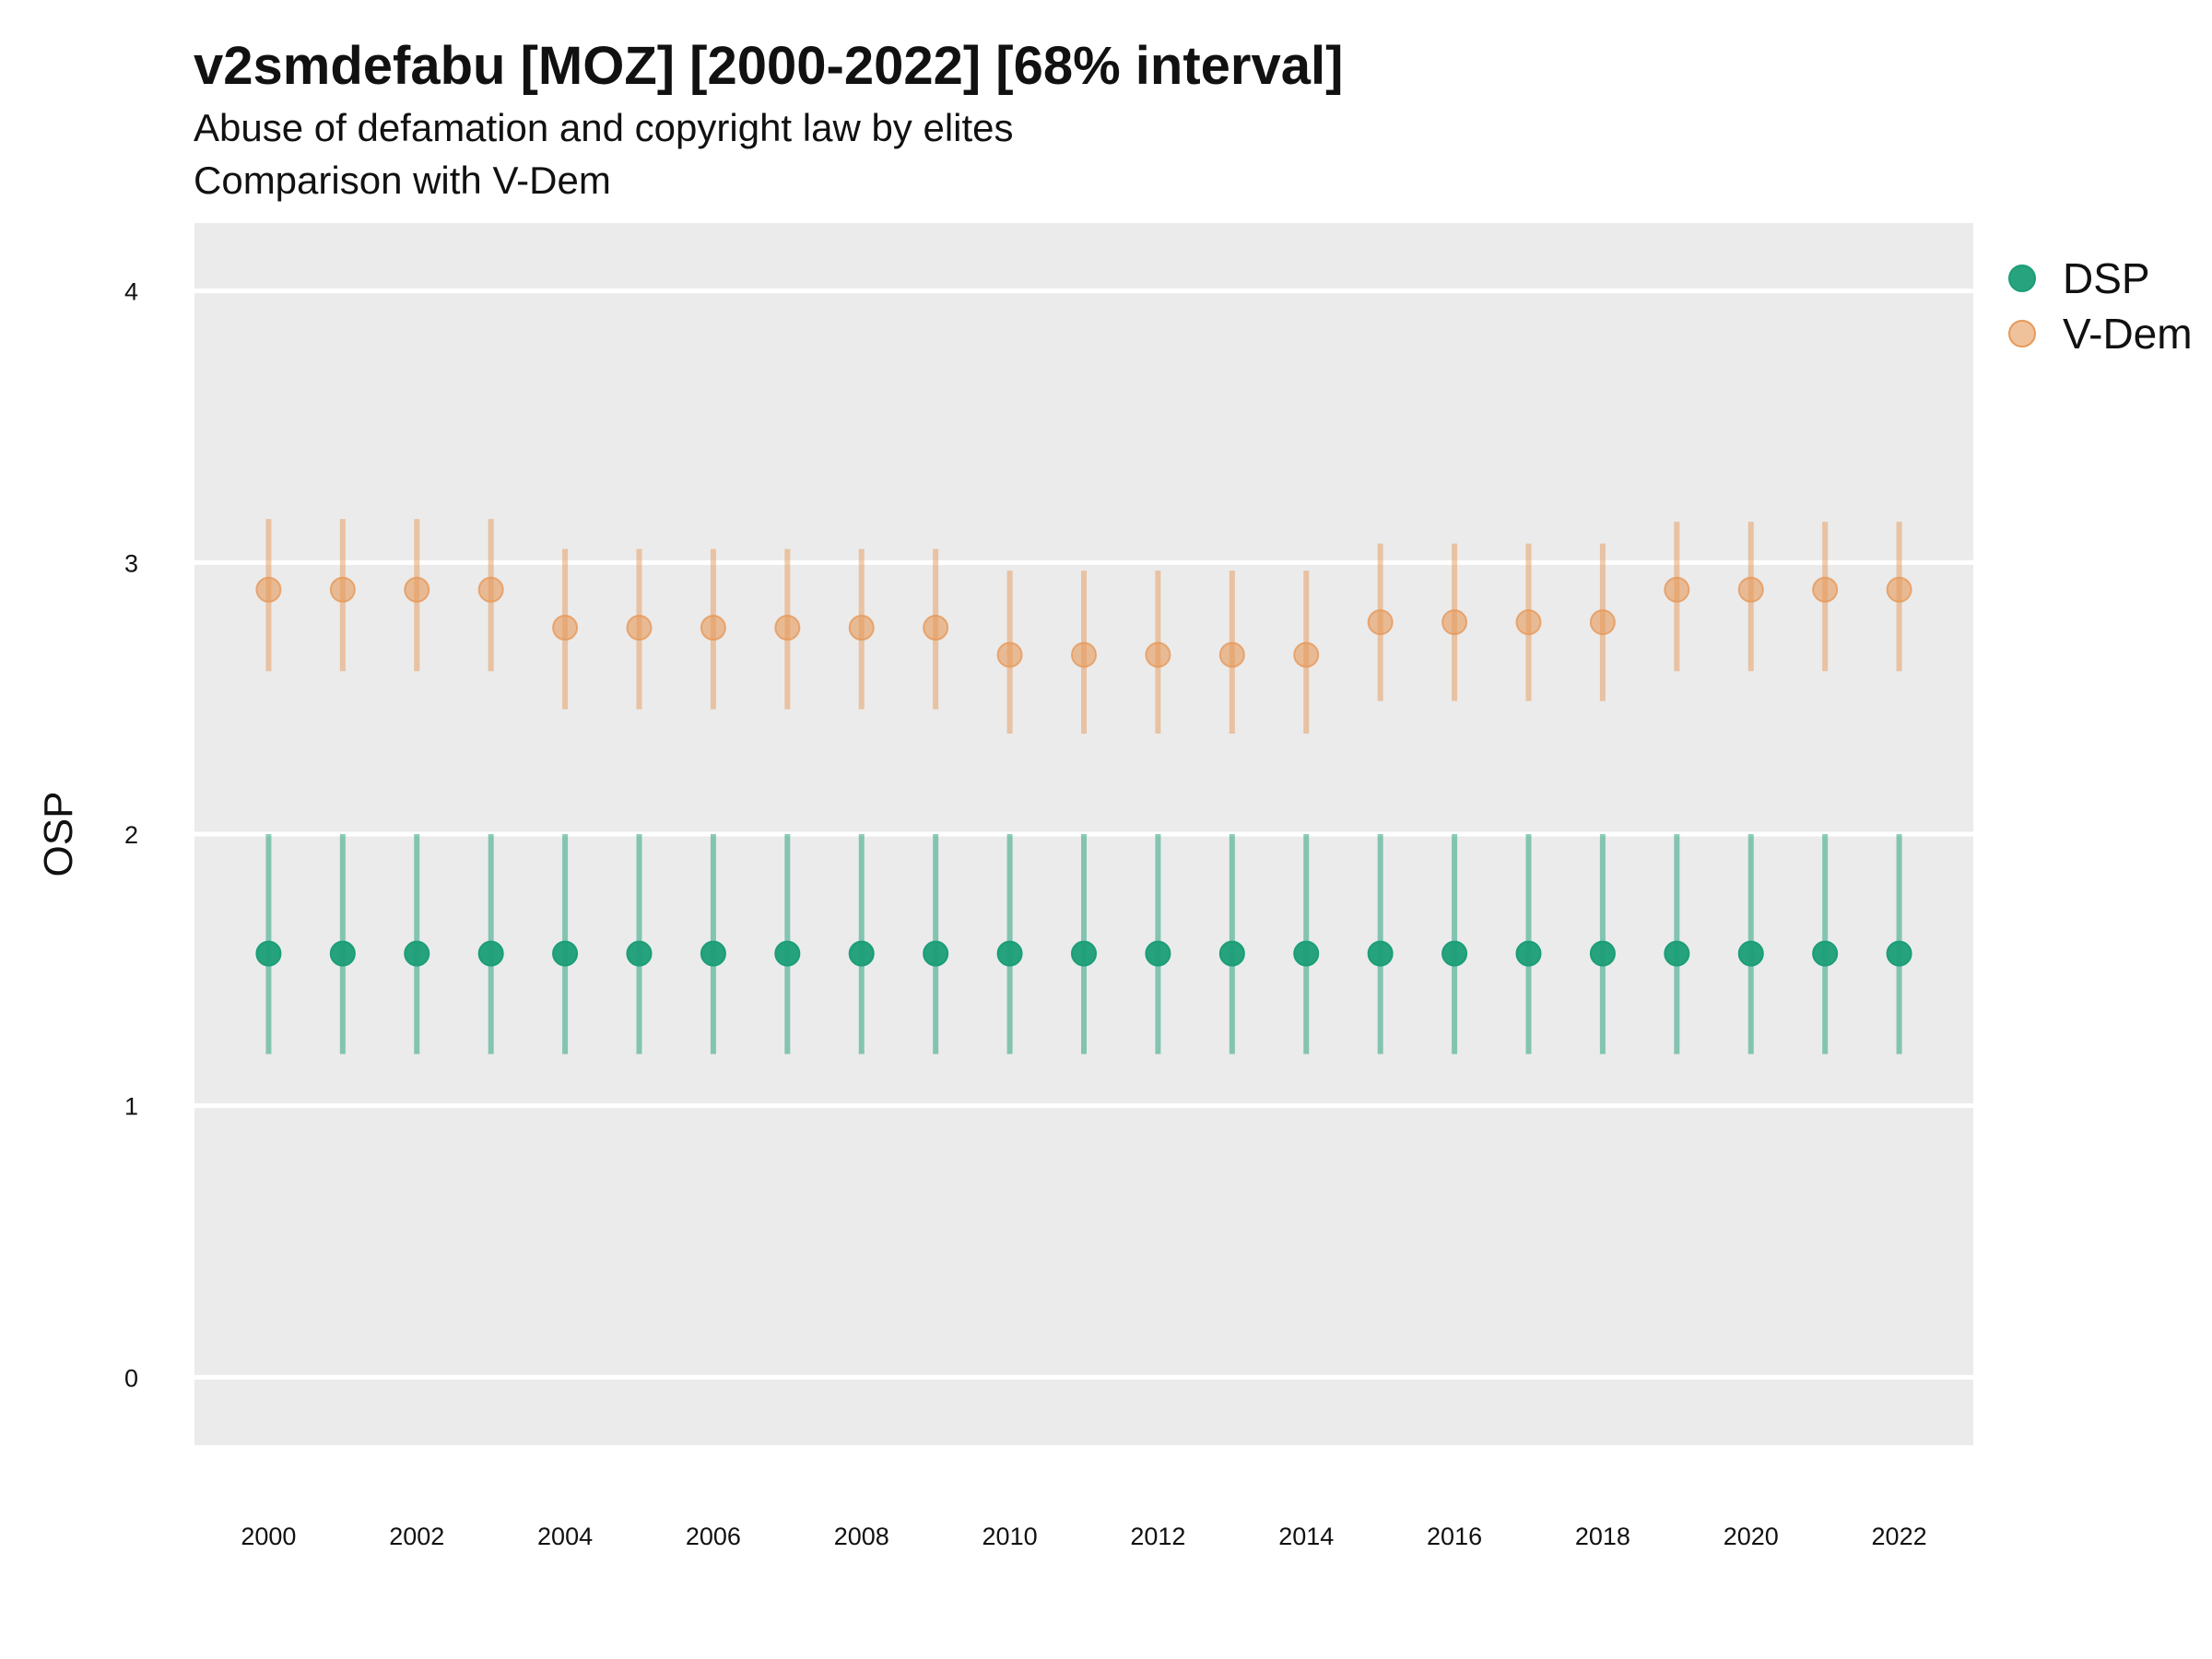 This screenshot has width=2212, height=1659. Describe the element at coordinates (416, 1536) in the screenshot. I see `x-tick-label-2002: 2002` at that location.